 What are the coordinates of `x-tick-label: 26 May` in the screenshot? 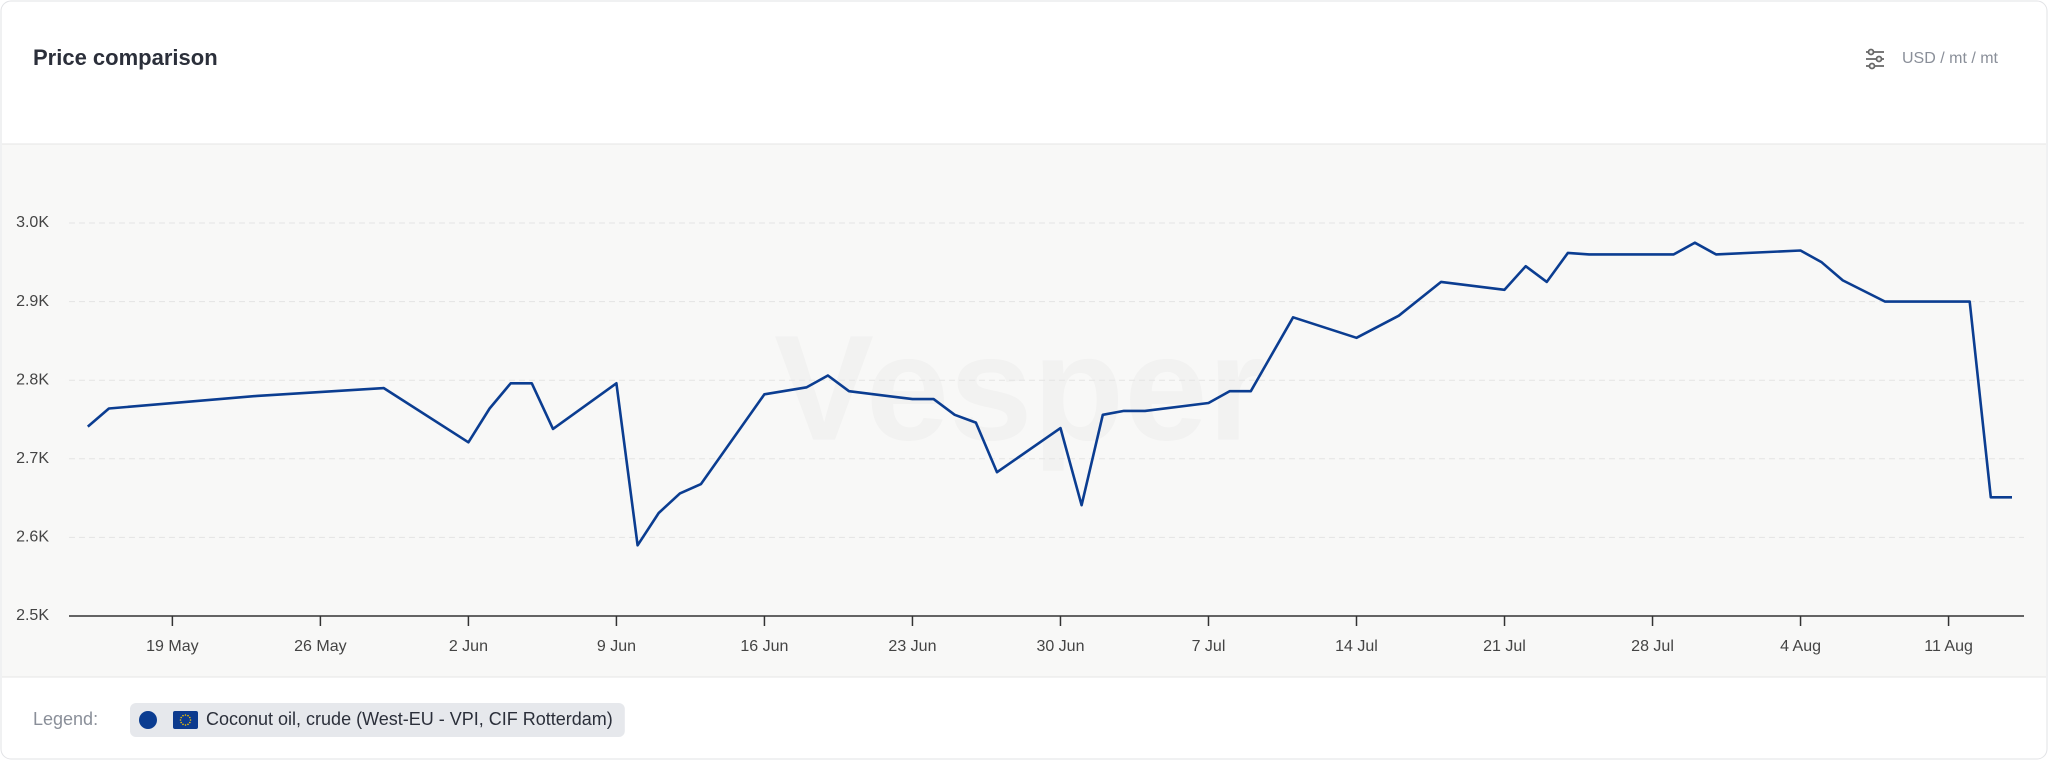 It's located at (320, 646).